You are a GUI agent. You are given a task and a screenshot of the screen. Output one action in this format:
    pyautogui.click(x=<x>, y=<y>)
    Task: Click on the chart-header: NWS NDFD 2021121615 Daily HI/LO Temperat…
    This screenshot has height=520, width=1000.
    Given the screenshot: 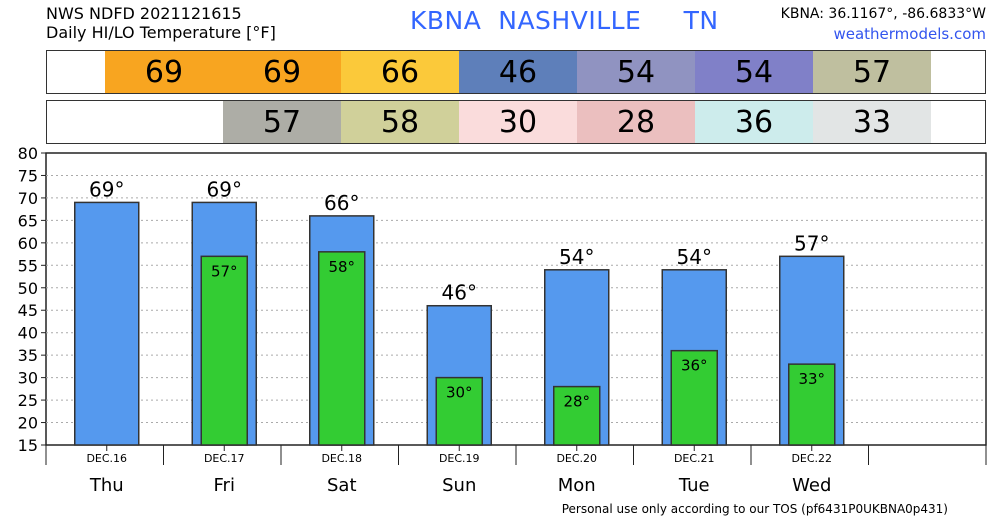 What is the action you would take?
    pyautogui.click(x=161, y=23)
    